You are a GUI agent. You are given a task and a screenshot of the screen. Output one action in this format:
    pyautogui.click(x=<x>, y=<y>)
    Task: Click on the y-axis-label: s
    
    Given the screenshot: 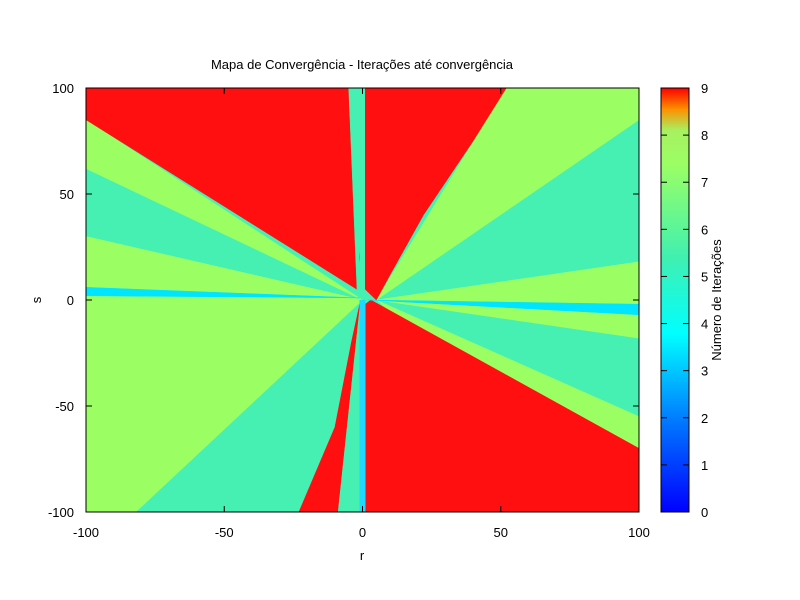 What is the action you would take?
    pyautogui.click(x=36, y=299)
    